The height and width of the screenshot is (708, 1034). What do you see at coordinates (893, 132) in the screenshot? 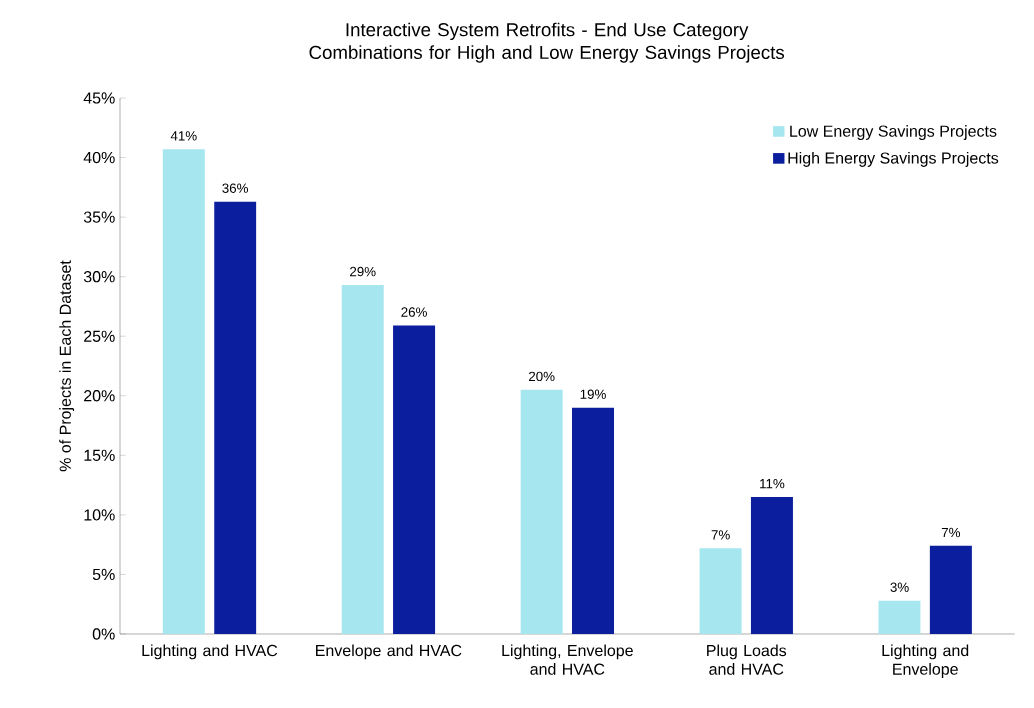
I see `legend-label: Low Energy Savings Projects` at bounding box center [893, 132].